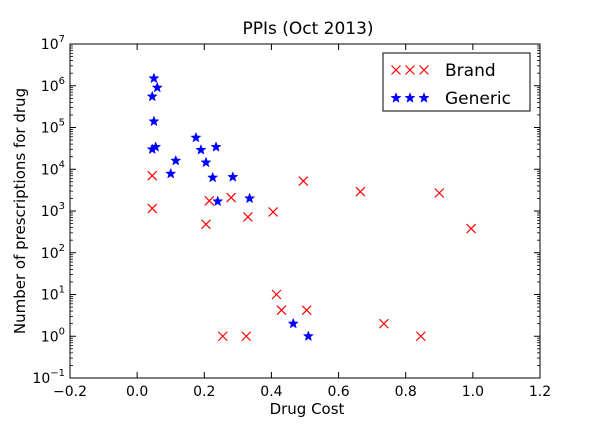  What do you see at coordinates (470, 71) in the screenshot?
I see `legend-label-brand: Brand` at bounding box center [470, 71].